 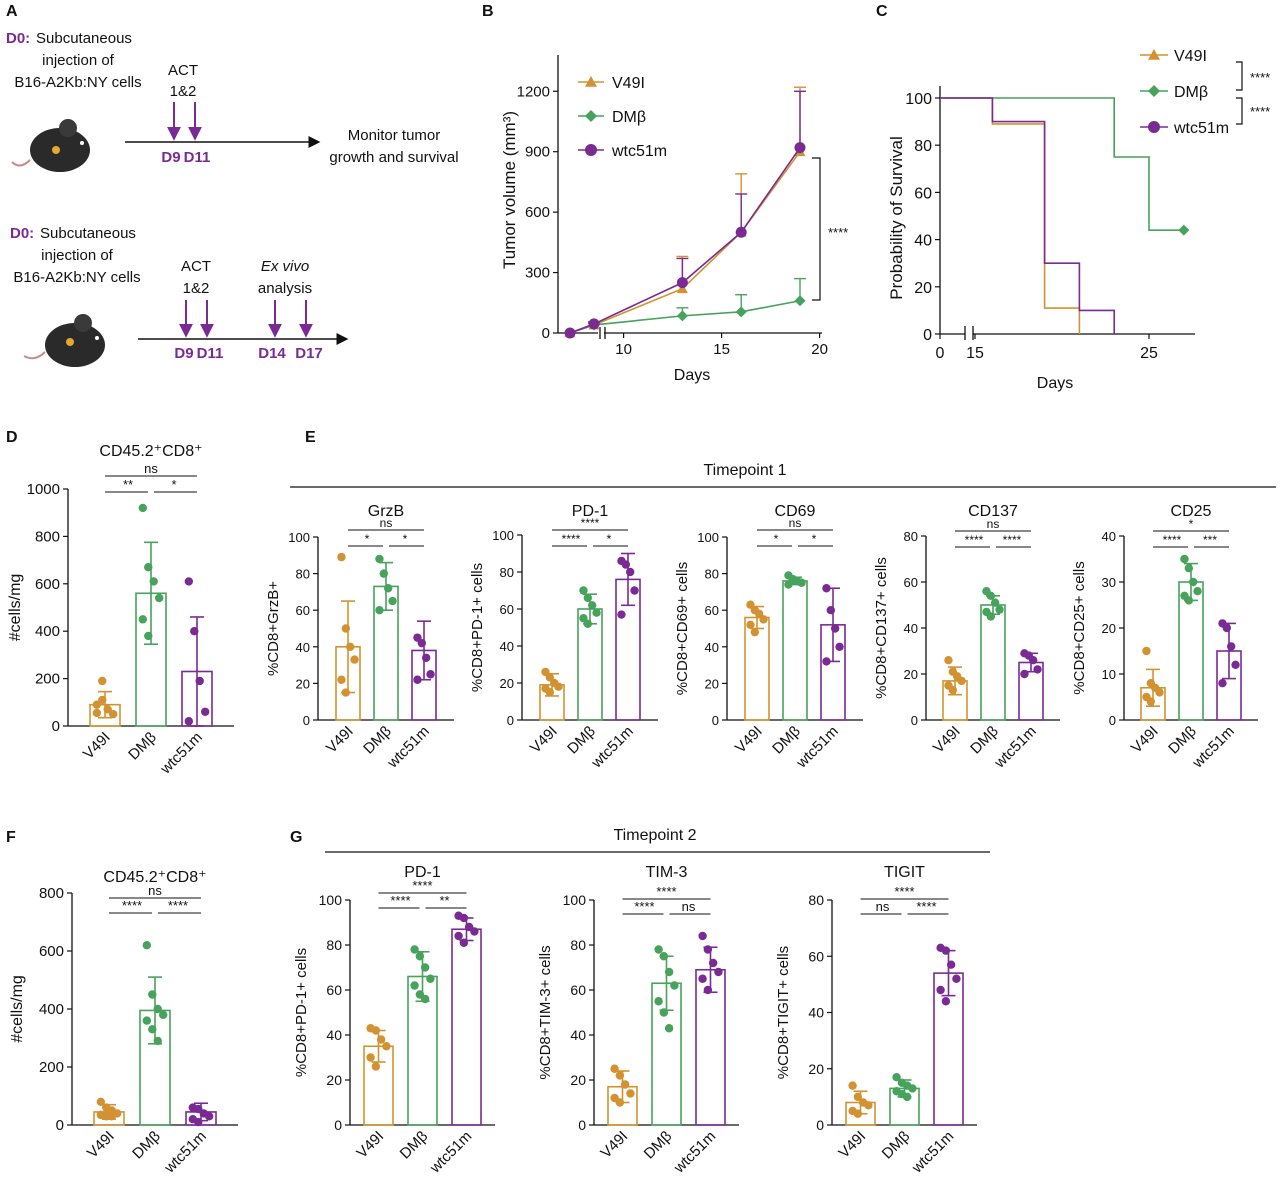 What do you see at coordinates (591, 116) in the screenshot?
I see `legend-marker-dm` at bounding box center [591, 116].